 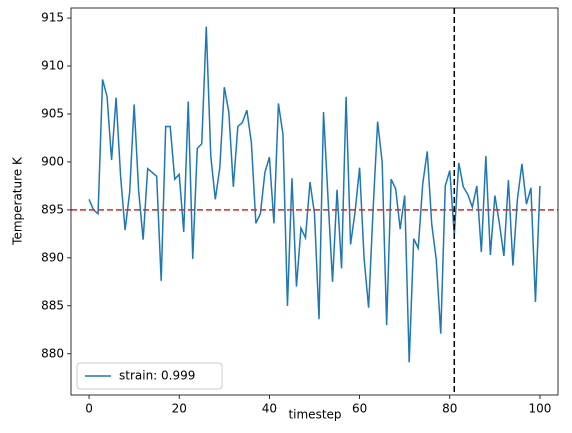 I want to click on y-tick-label: 890, so click(x=52, y=257).